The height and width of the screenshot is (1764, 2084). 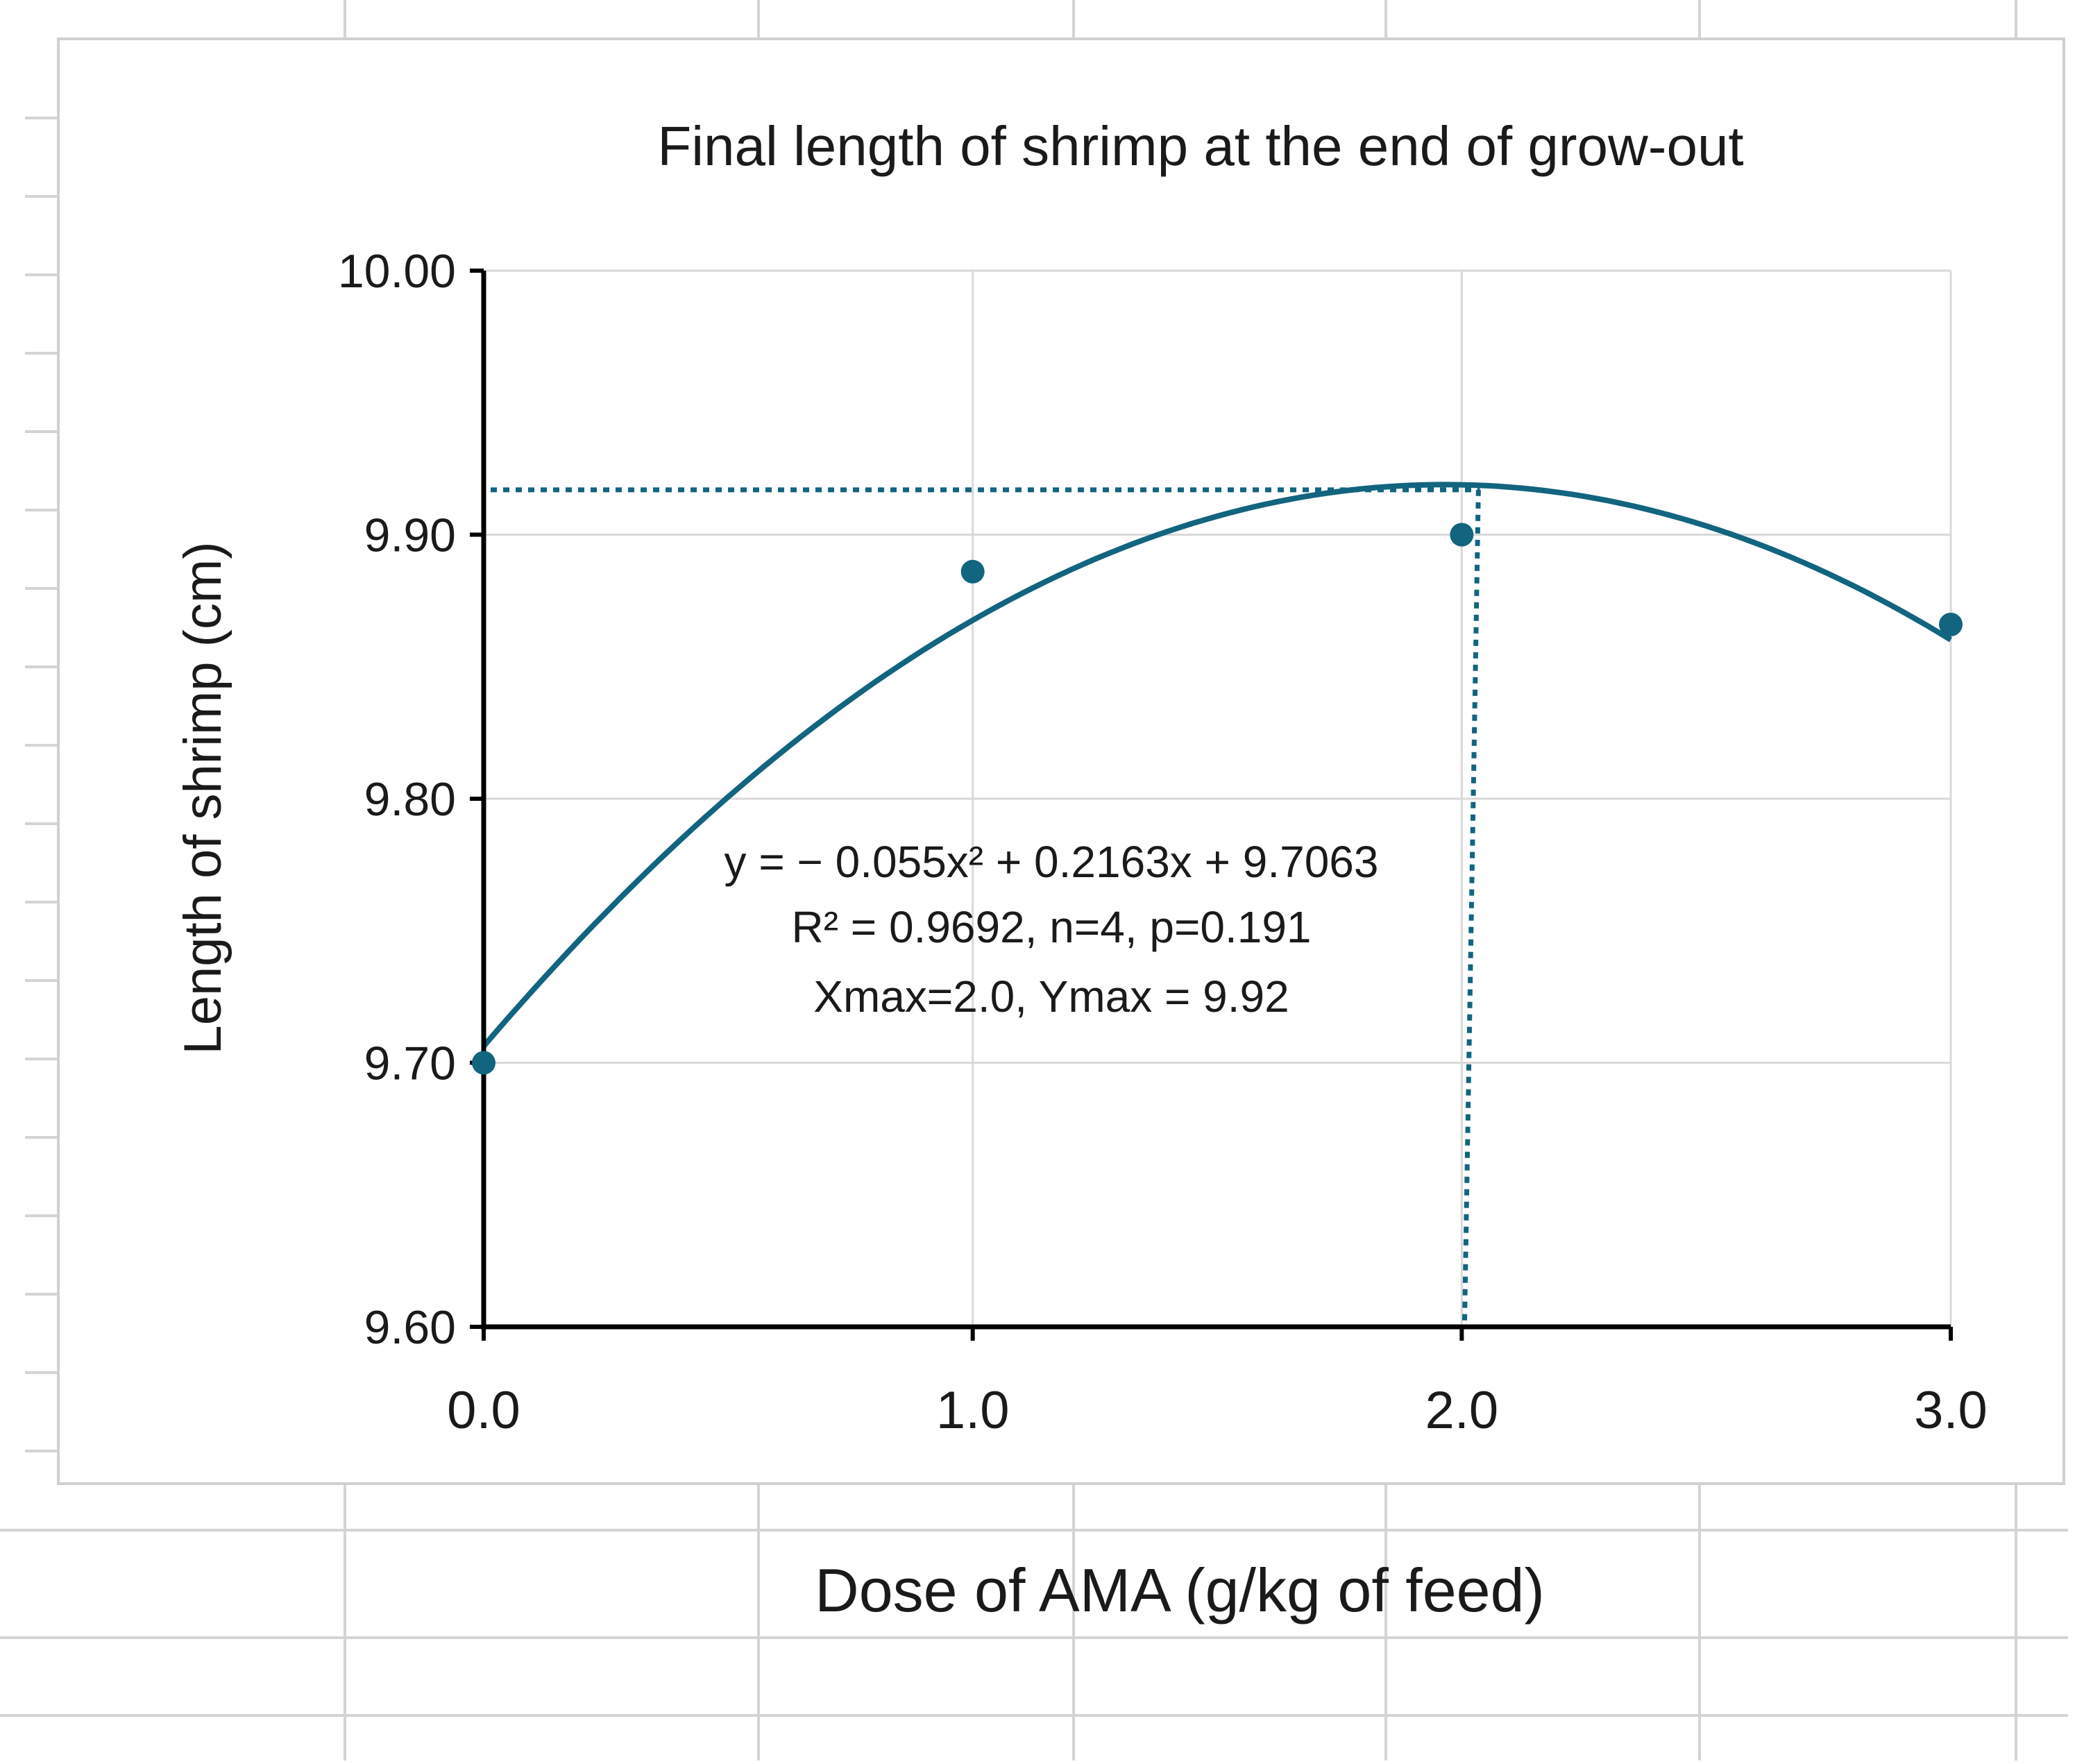 I want to click on x-tick-label: 2.0, so click(x=1462, y=1410).